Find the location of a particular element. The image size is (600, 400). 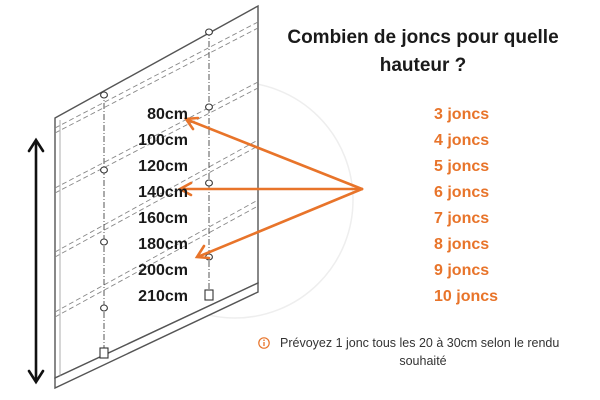

orange-arrows is located at coordinates (270, 188).